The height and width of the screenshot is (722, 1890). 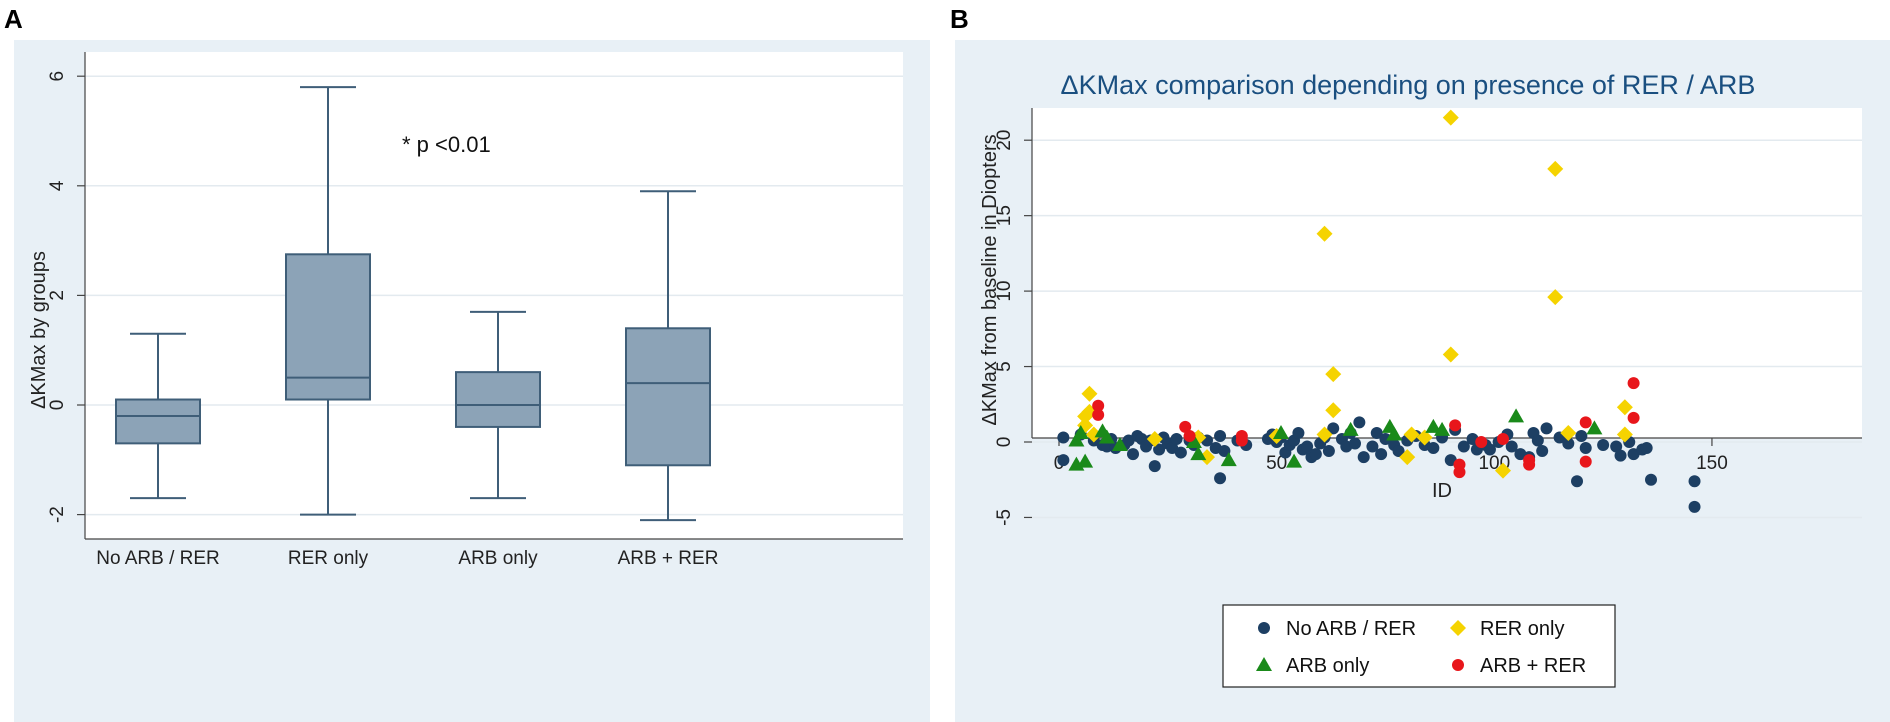 I want to click on x-category-label: ARB + RER, so click(x=668, y=558).